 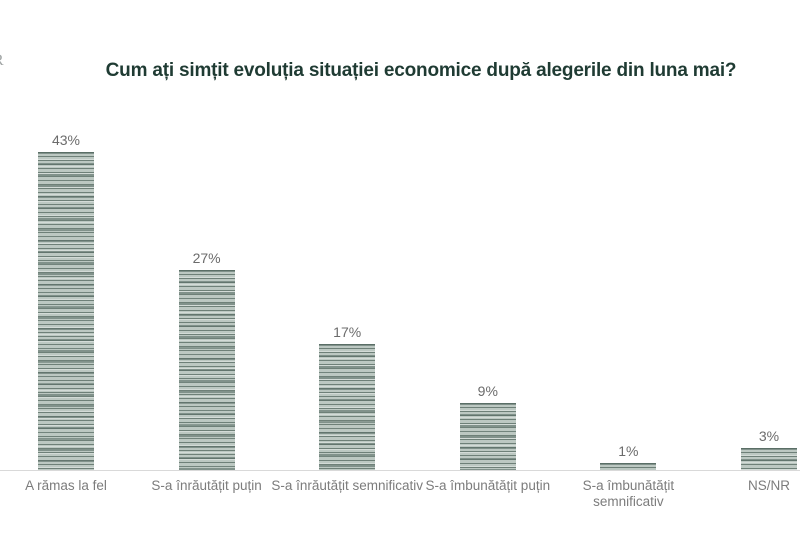 I want to click on bar-value-label-6: 3%, so click(x=769, y=436).